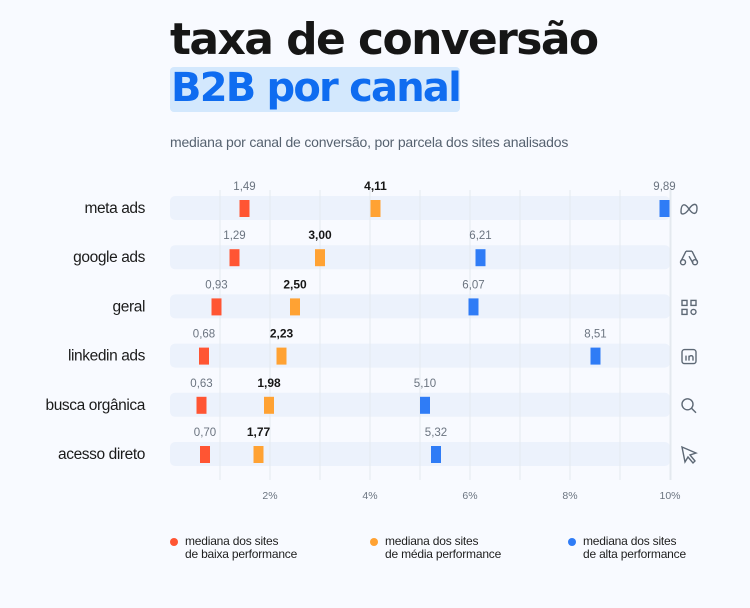 The image size is (750, 608). I want to click on value-label-low: 0,70, so click(205, 433).